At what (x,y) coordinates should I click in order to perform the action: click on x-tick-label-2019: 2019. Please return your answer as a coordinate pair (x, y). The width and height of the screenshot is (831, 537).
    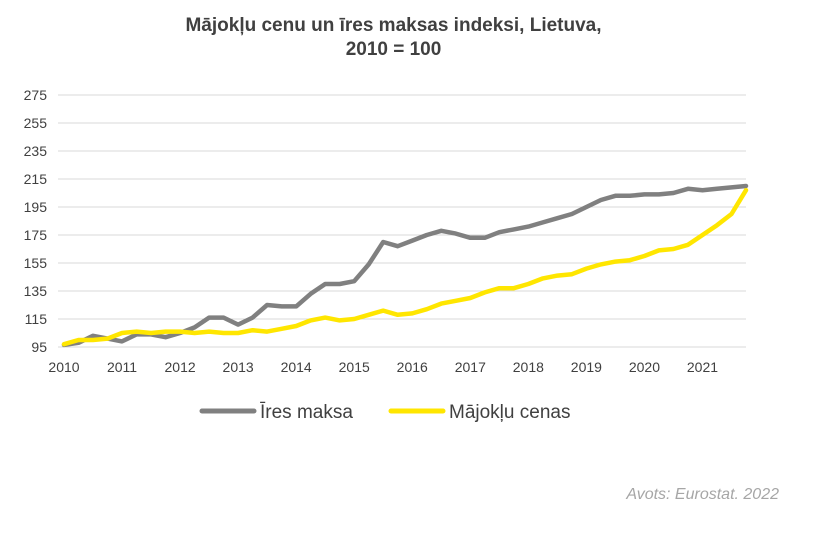
    Looking at the image, I should click on (586, 367).